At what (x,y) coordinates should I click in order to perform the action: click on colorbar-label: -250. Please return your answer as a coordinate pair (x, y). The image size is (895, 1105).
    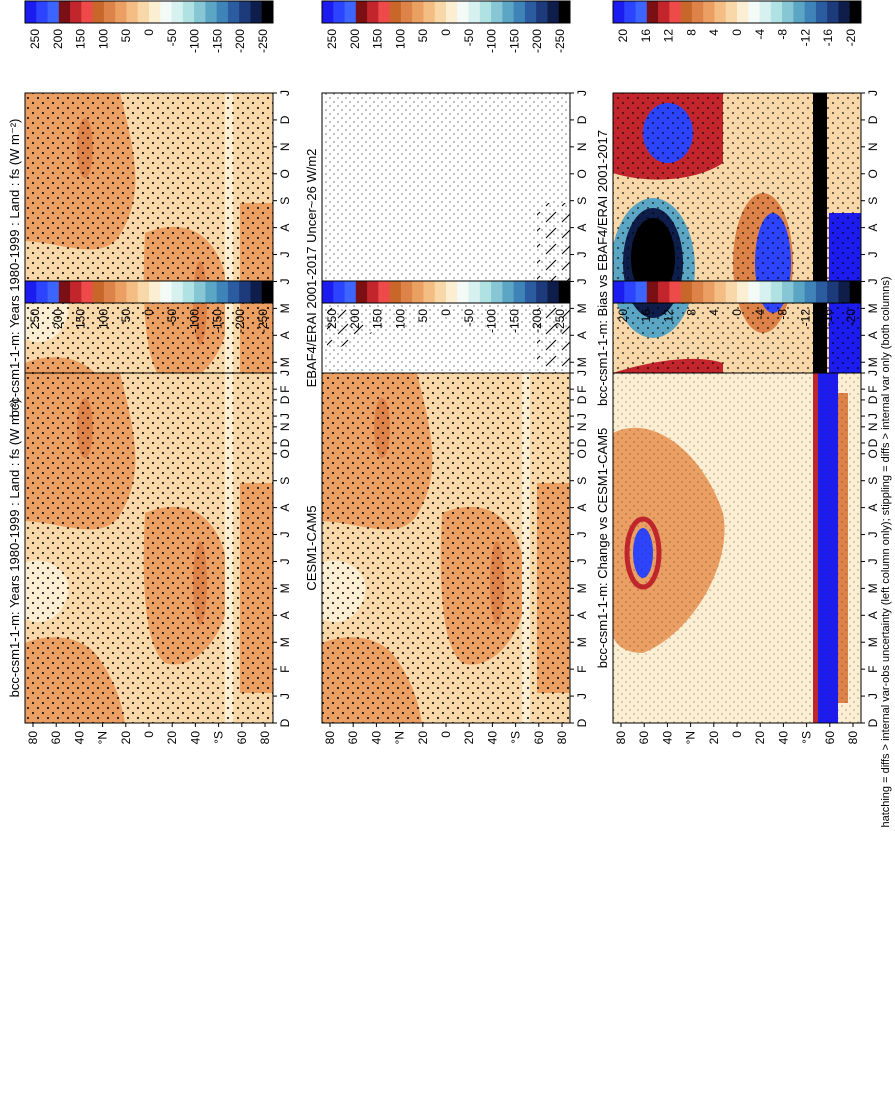
    Looking at the image, I should click on (263, 321).